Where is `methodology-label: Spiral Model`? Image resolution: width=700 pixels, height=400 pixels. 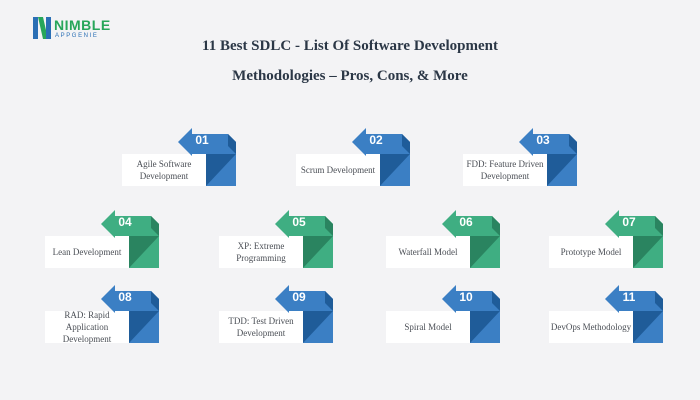
methodology-label: Spiral Model is located at coordinates (428, 327).